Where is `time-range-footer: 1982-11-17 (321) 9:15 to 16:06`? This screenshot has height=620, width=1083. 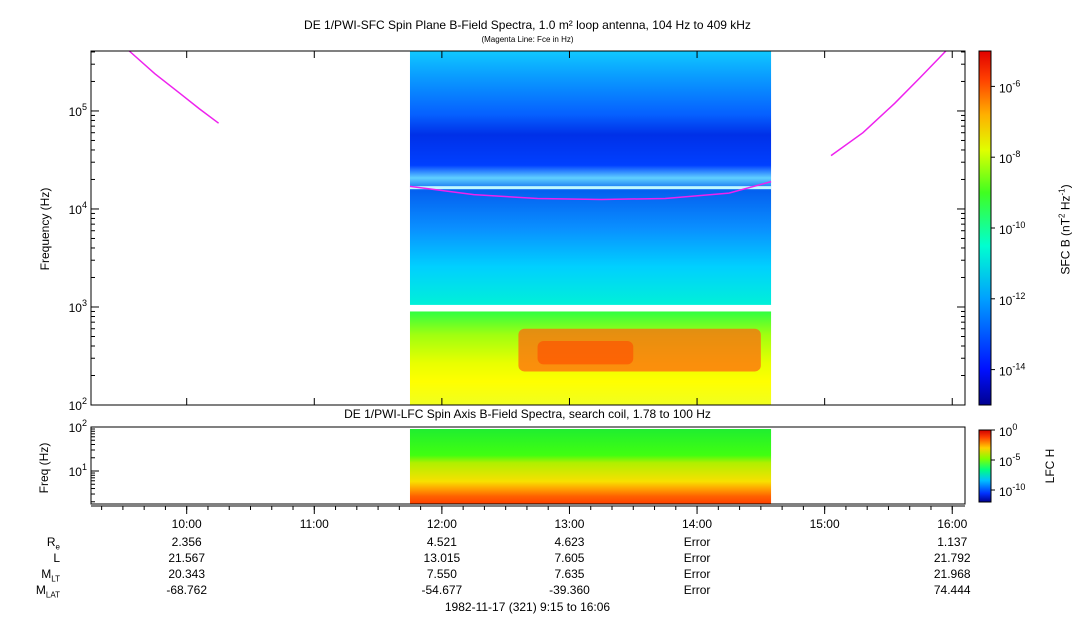 time-range-footer: 1982-11-17 (321) 9:15 to 16:06 is located at coordinates (527, 607).